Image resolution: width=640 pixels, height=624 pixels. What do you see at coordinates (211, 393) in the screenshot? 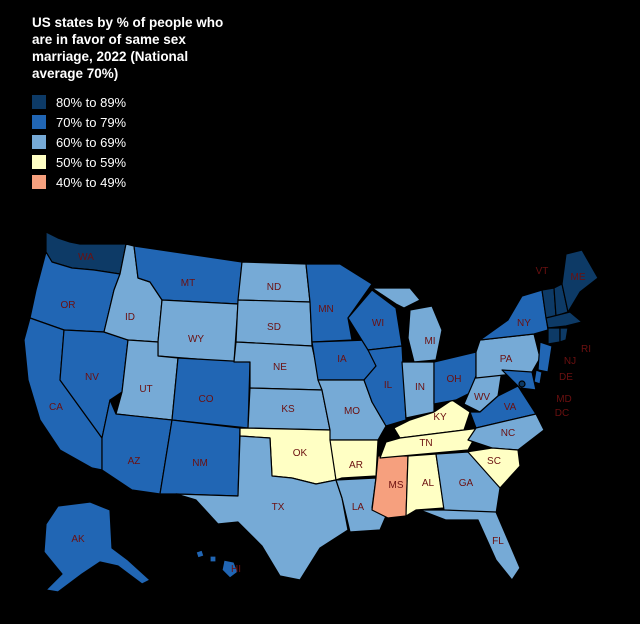
I see `state-co` at bounding box center [211, 393].